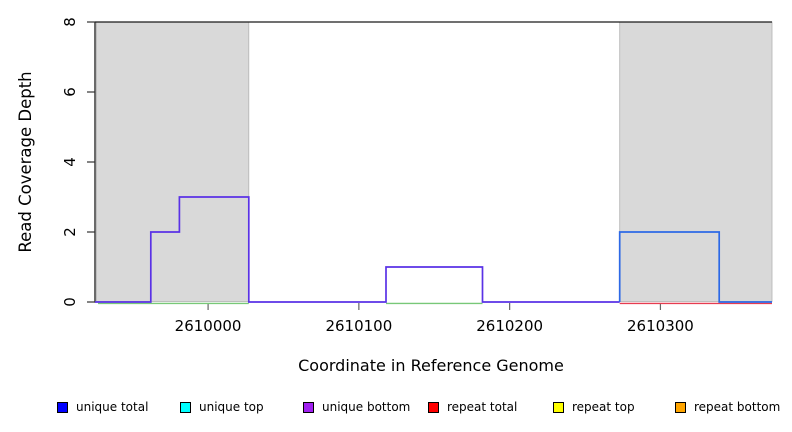 This screenshot has width=792, height=432. Describe the element at coordinates (70, 162) in the screenshot. I see `y-tick-label: 4` at that location.